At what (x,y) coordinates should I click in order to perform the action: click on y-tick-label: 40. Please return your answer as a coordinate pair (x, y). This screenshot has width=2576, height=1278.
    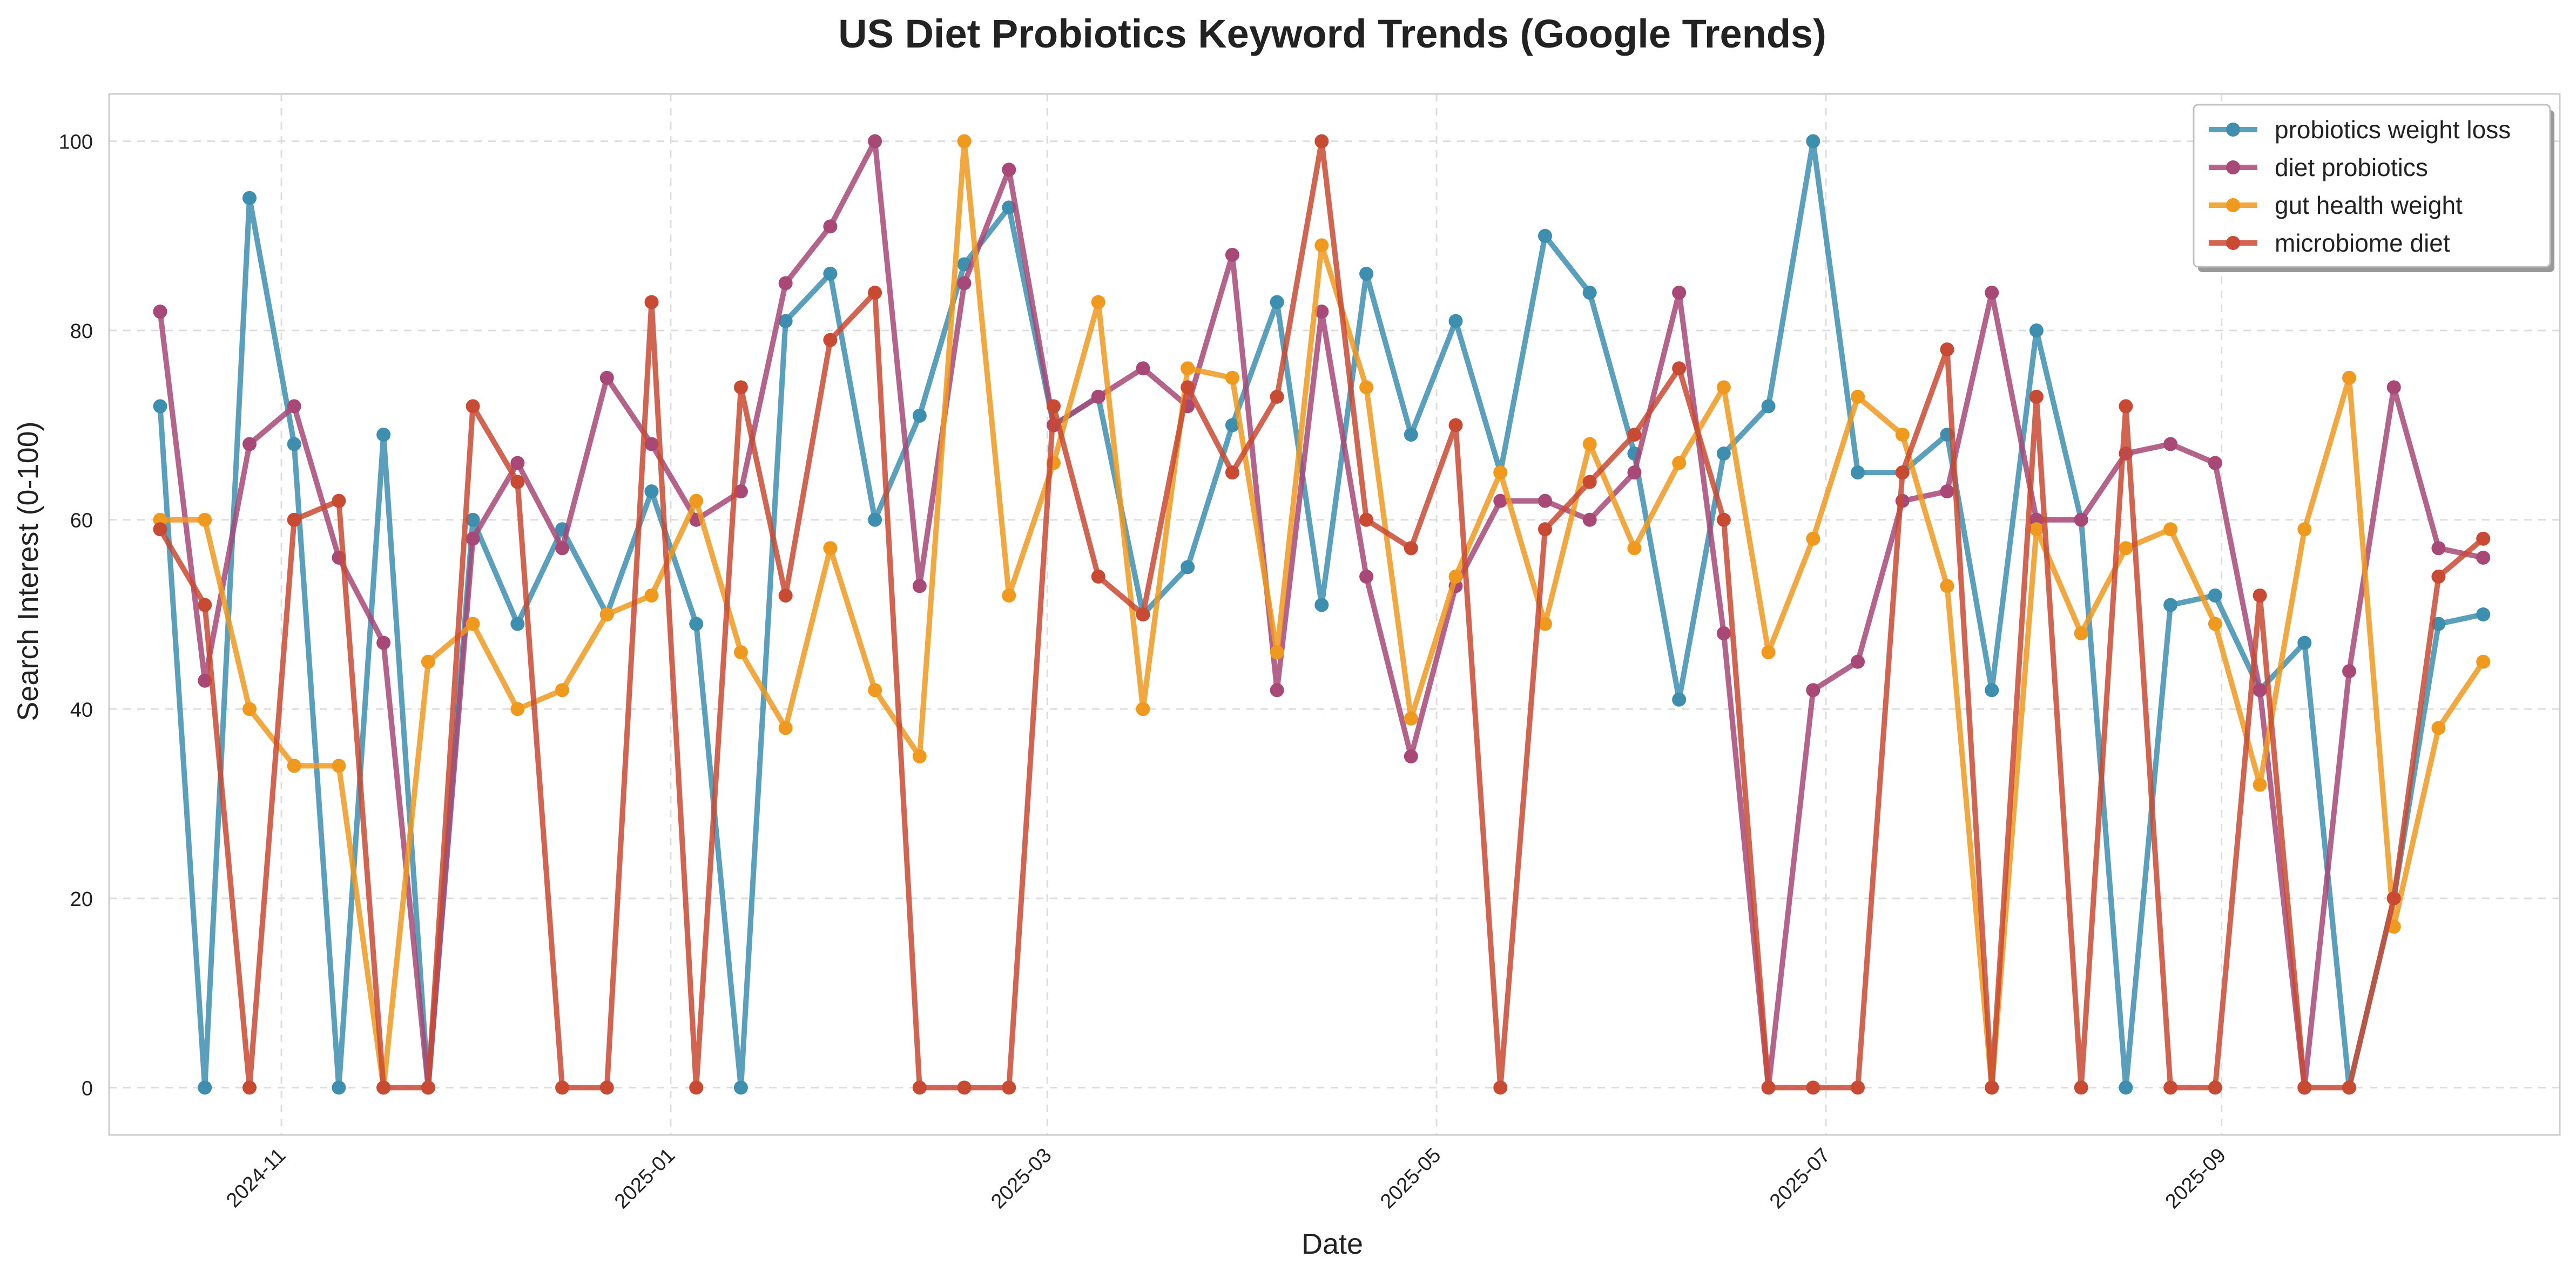
    Looking at the image, I should click on (81, 710).